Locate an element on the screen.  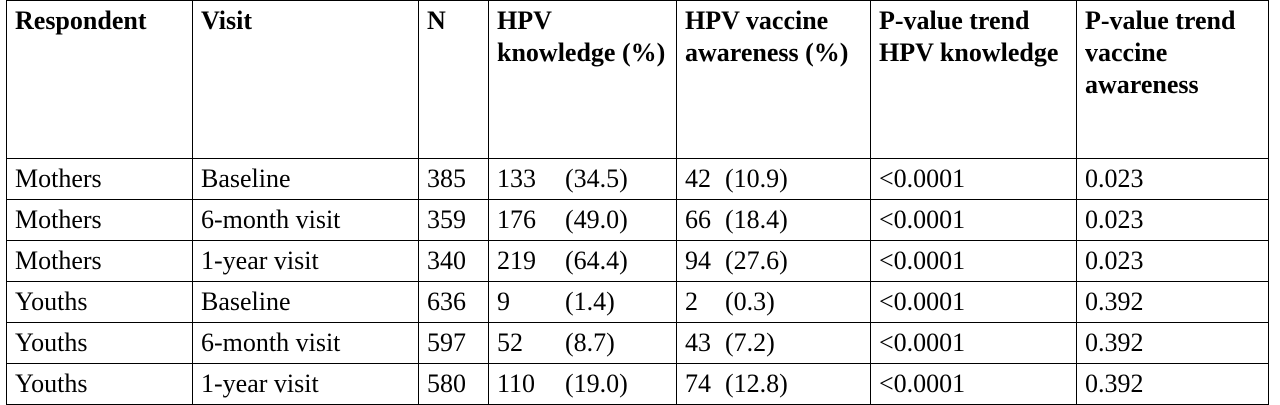
cell-n: 359 is located at coordinates (453, 220).